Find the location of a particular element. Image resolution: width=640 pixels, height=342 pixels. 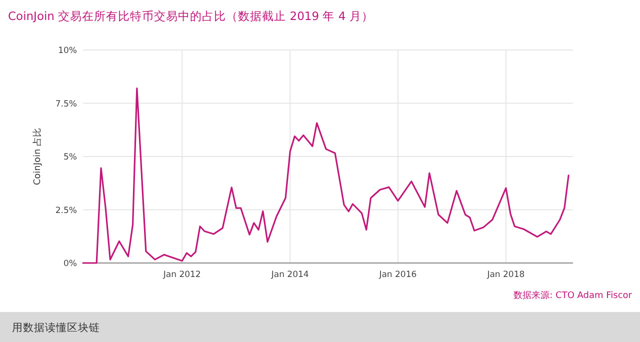

x-tick-label: Jan 2018 is located at coordinates (505, 275).